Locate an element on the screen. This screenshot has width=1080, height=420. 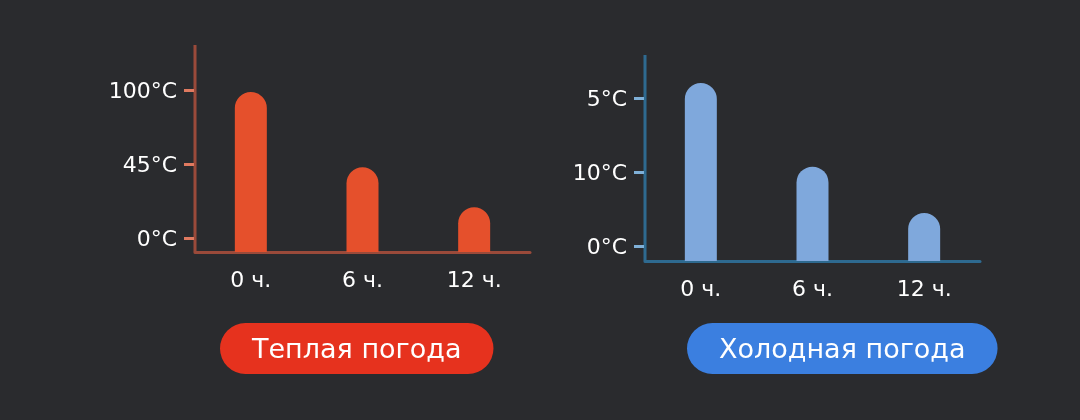
text: 45°C is located at coordinates (149, 164).